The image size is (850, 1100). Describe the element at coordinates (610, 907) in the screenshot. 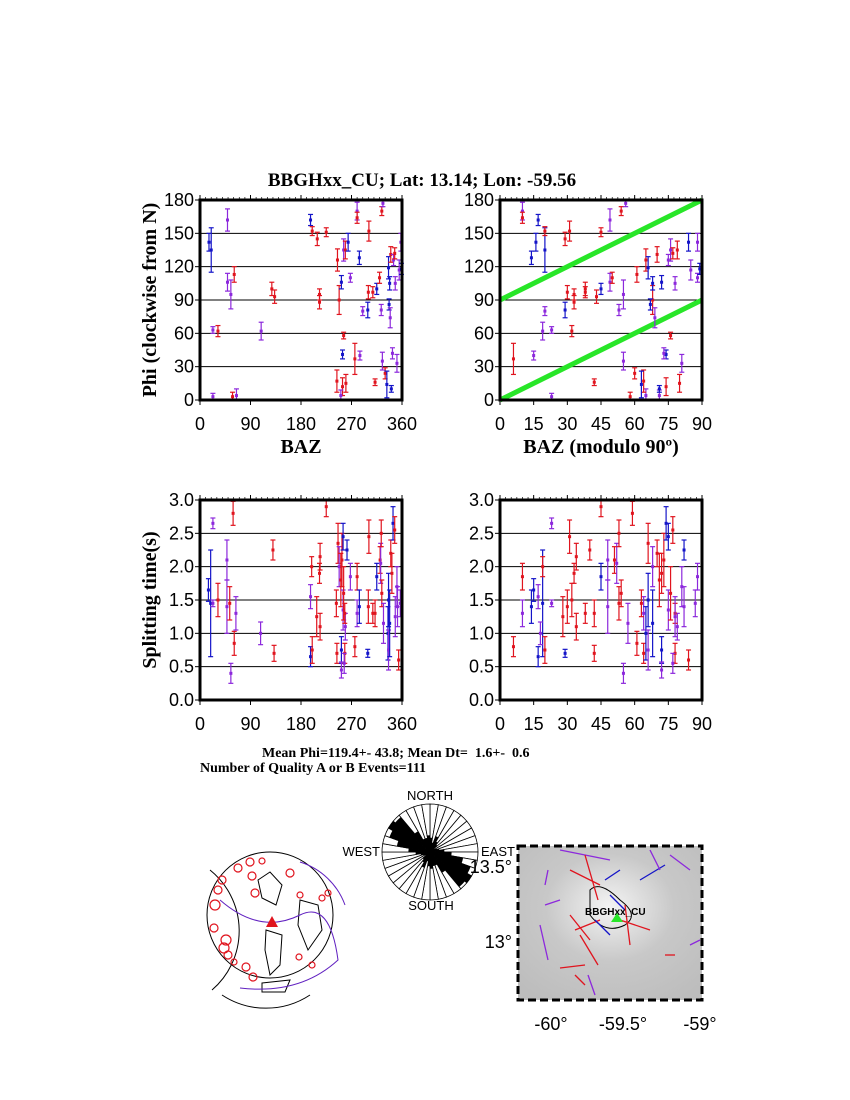

I see `island-coastline` at that location.